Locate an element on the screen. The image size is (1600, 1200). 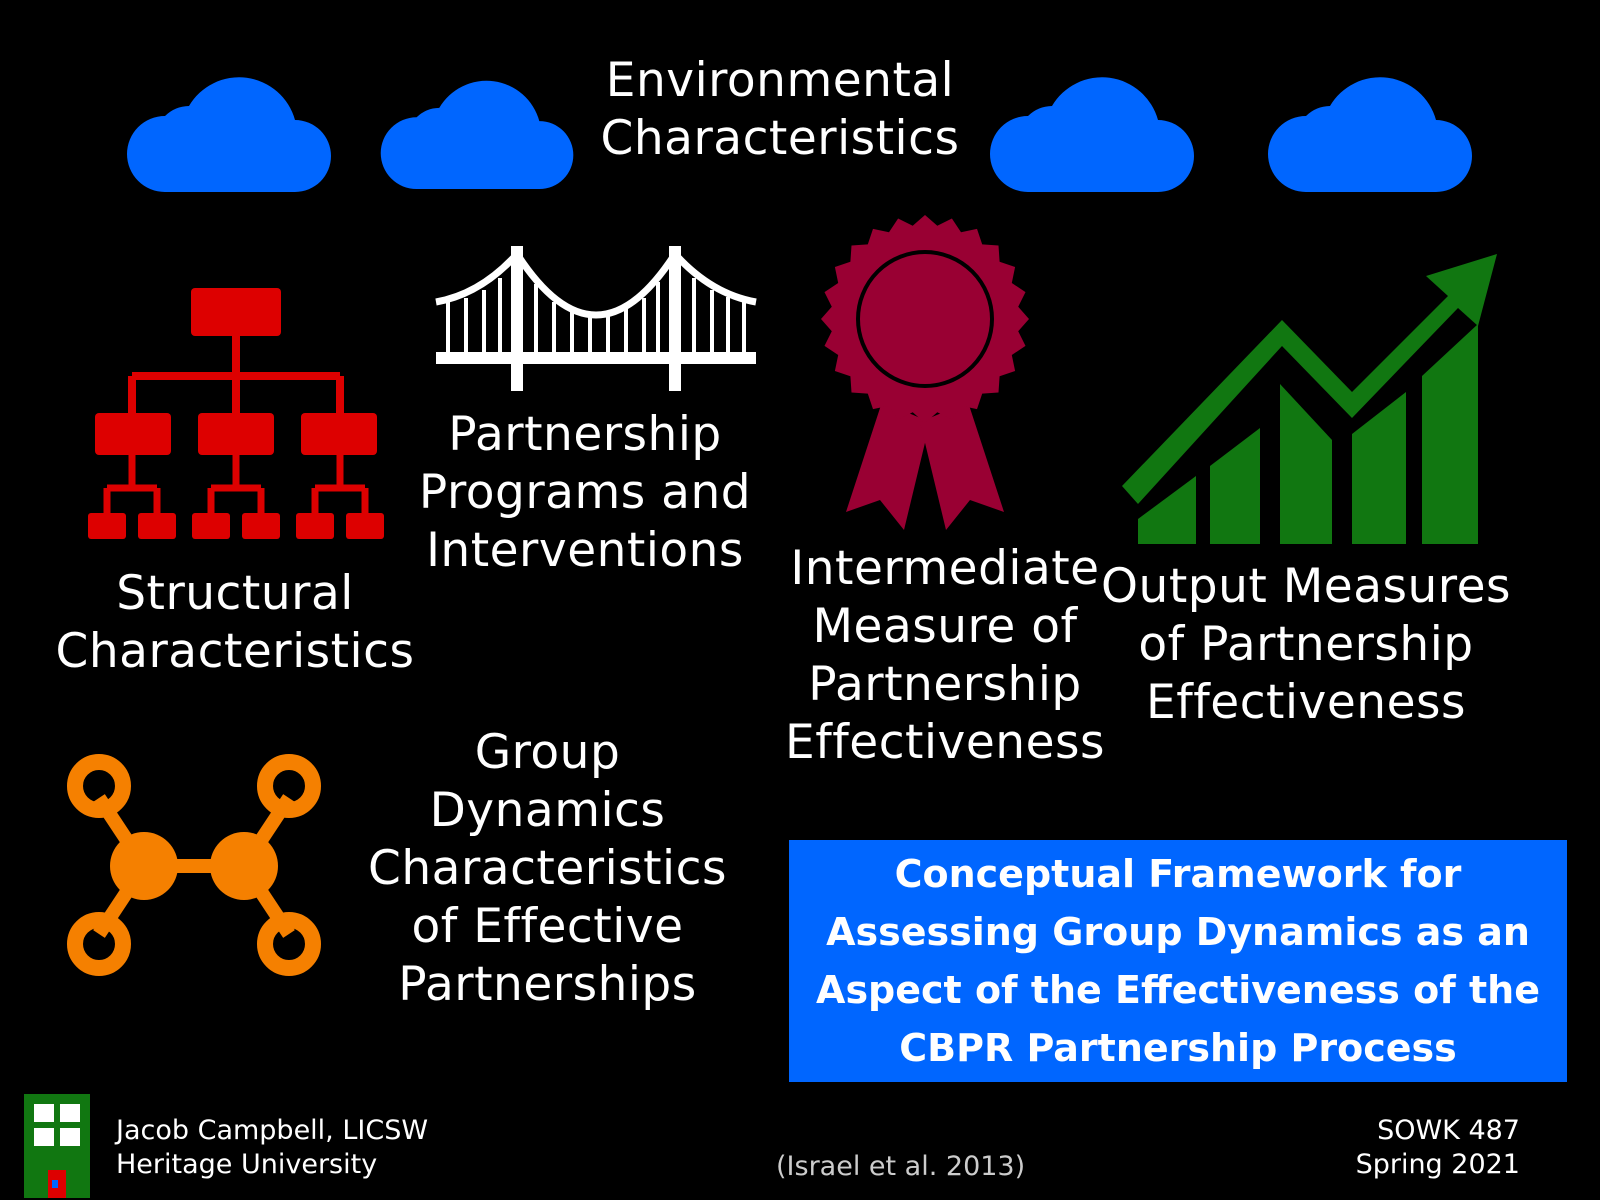
citation: (Israel et al. 2013) is located at coordinates (901, 1166).